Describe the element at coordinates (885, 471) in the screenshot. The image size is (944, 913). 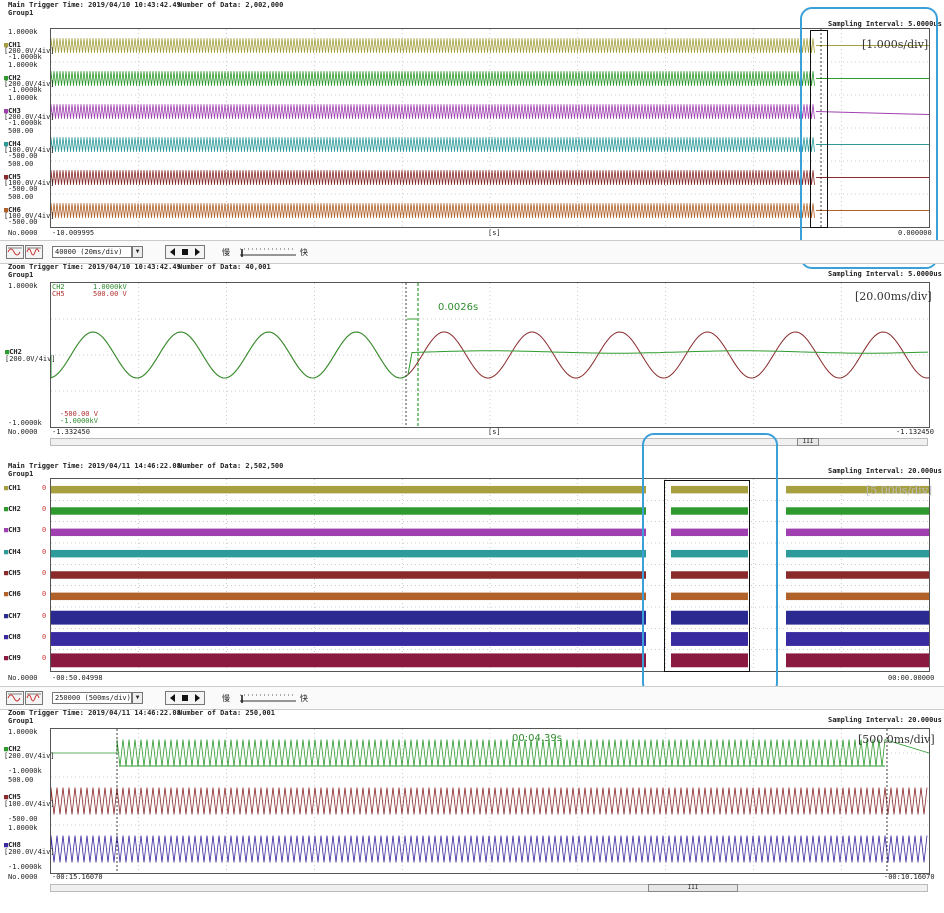
I see `panel3-sampling: Sampling Interval: 20.000us` at that location.